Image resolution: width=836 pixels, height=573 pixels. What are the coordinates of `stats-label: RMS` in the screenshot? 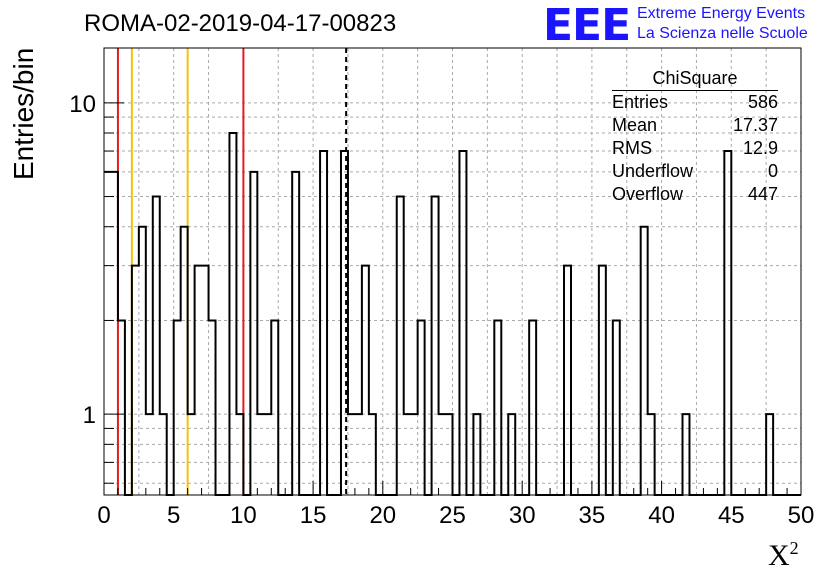 It's located at (632, 148).